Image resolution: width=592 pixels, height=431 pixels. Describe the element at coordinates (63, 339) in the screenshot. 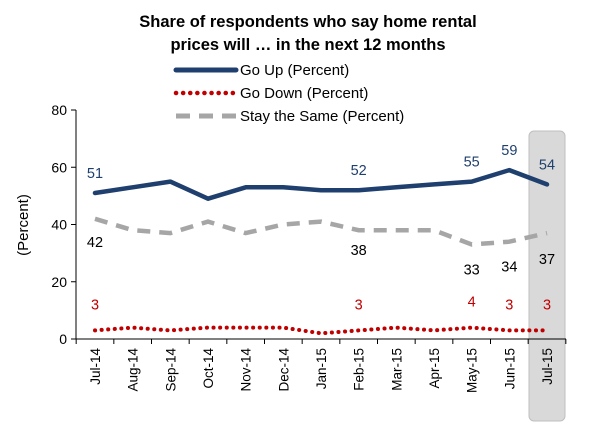

I see `y-tick-label: 0` at that location.